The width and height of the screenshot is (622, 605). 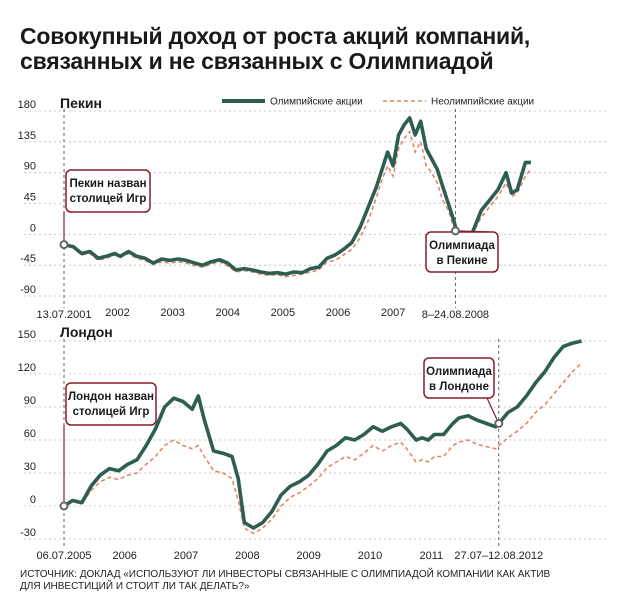 What do you see at coordinates (28, 533) in the screenshot?
I see `y-tick-label: -30` at bounding box center [28, 533].